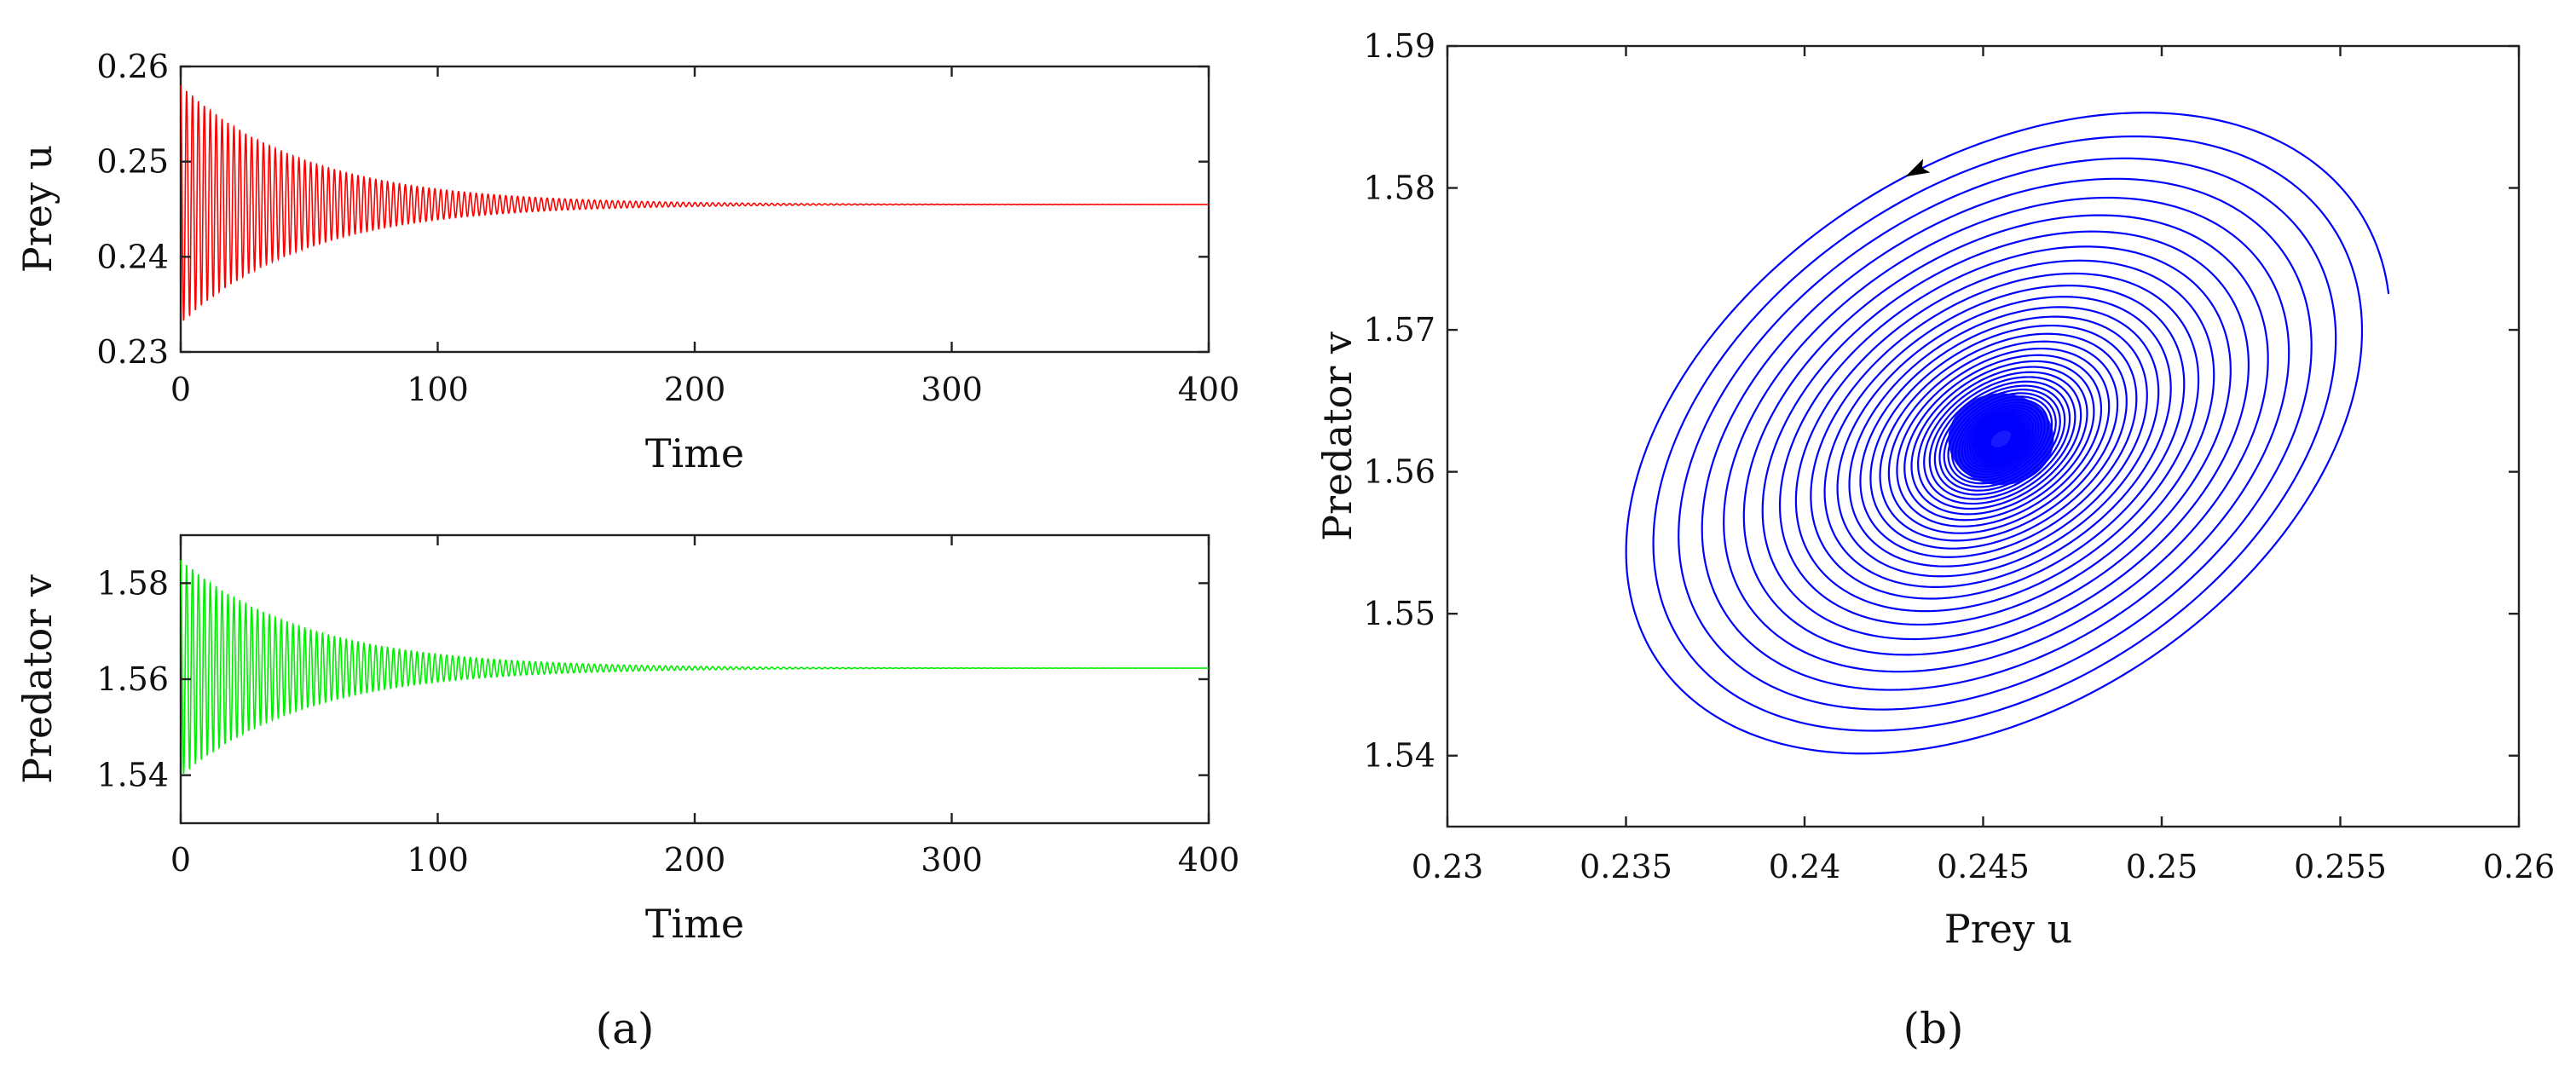  Describe the element at coordinates (1983, 866) in the screenshot. I see `x-tick-label: 0.245` at that location.